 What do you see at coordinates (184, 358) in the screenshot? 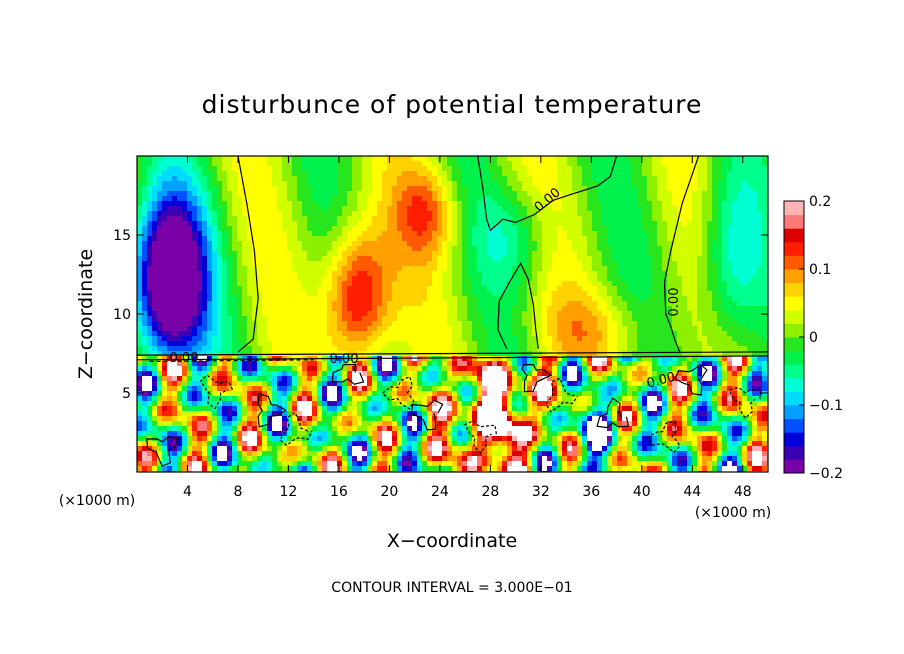
I see `contour-label-3: 0.00` at bounding box center [184, 358].